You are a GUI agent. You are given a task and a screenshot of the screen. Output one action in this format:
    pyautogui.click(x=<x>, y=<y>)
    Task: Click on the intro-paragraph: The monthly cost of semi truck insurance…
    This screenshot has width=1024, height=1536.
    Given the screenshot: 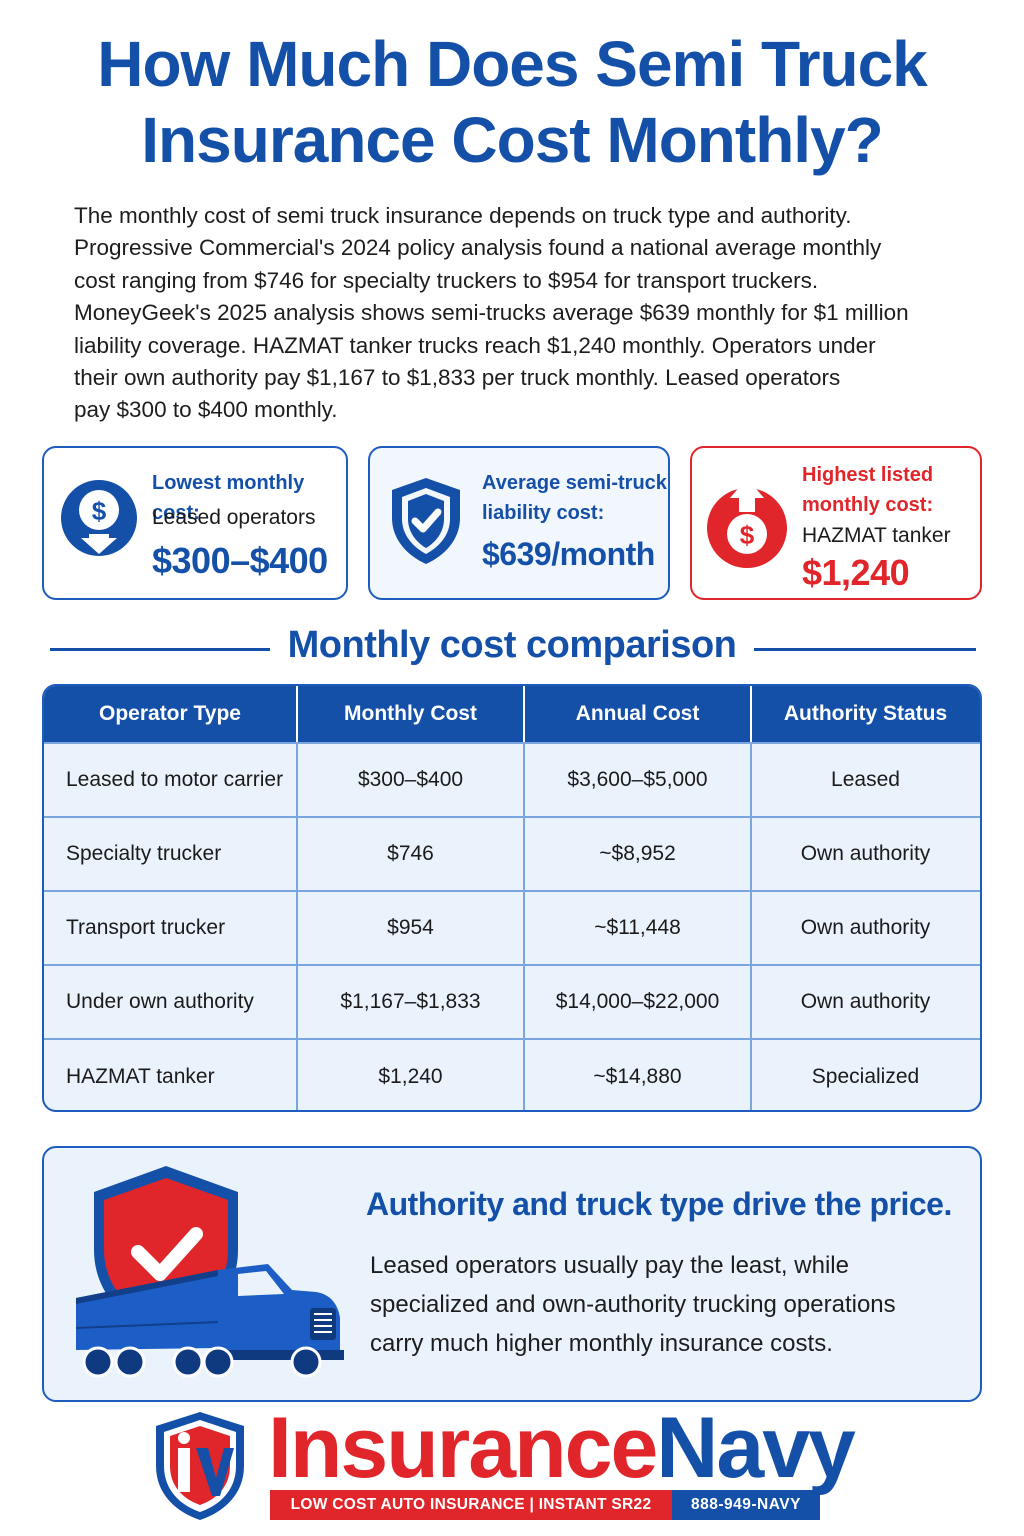 What is the action you would take?
    pyautogui.click(x=524, y=313)
    